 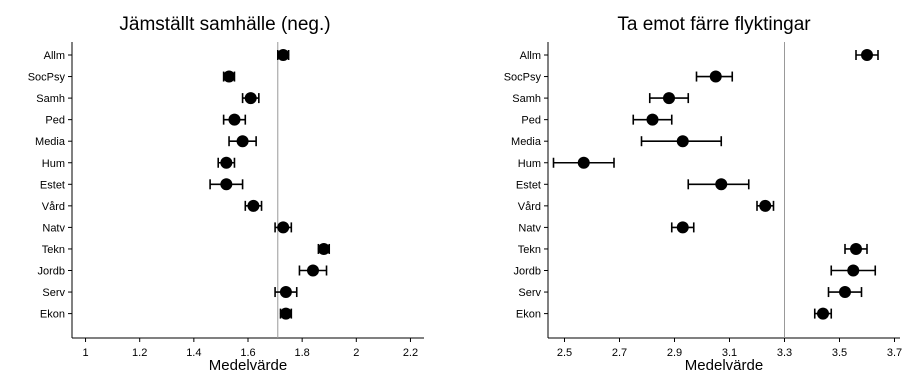 What do you see at coordinates (193, 353) in the screenshot?
I see `x-tick-label: 1.4` at bounding box center [193, 353].